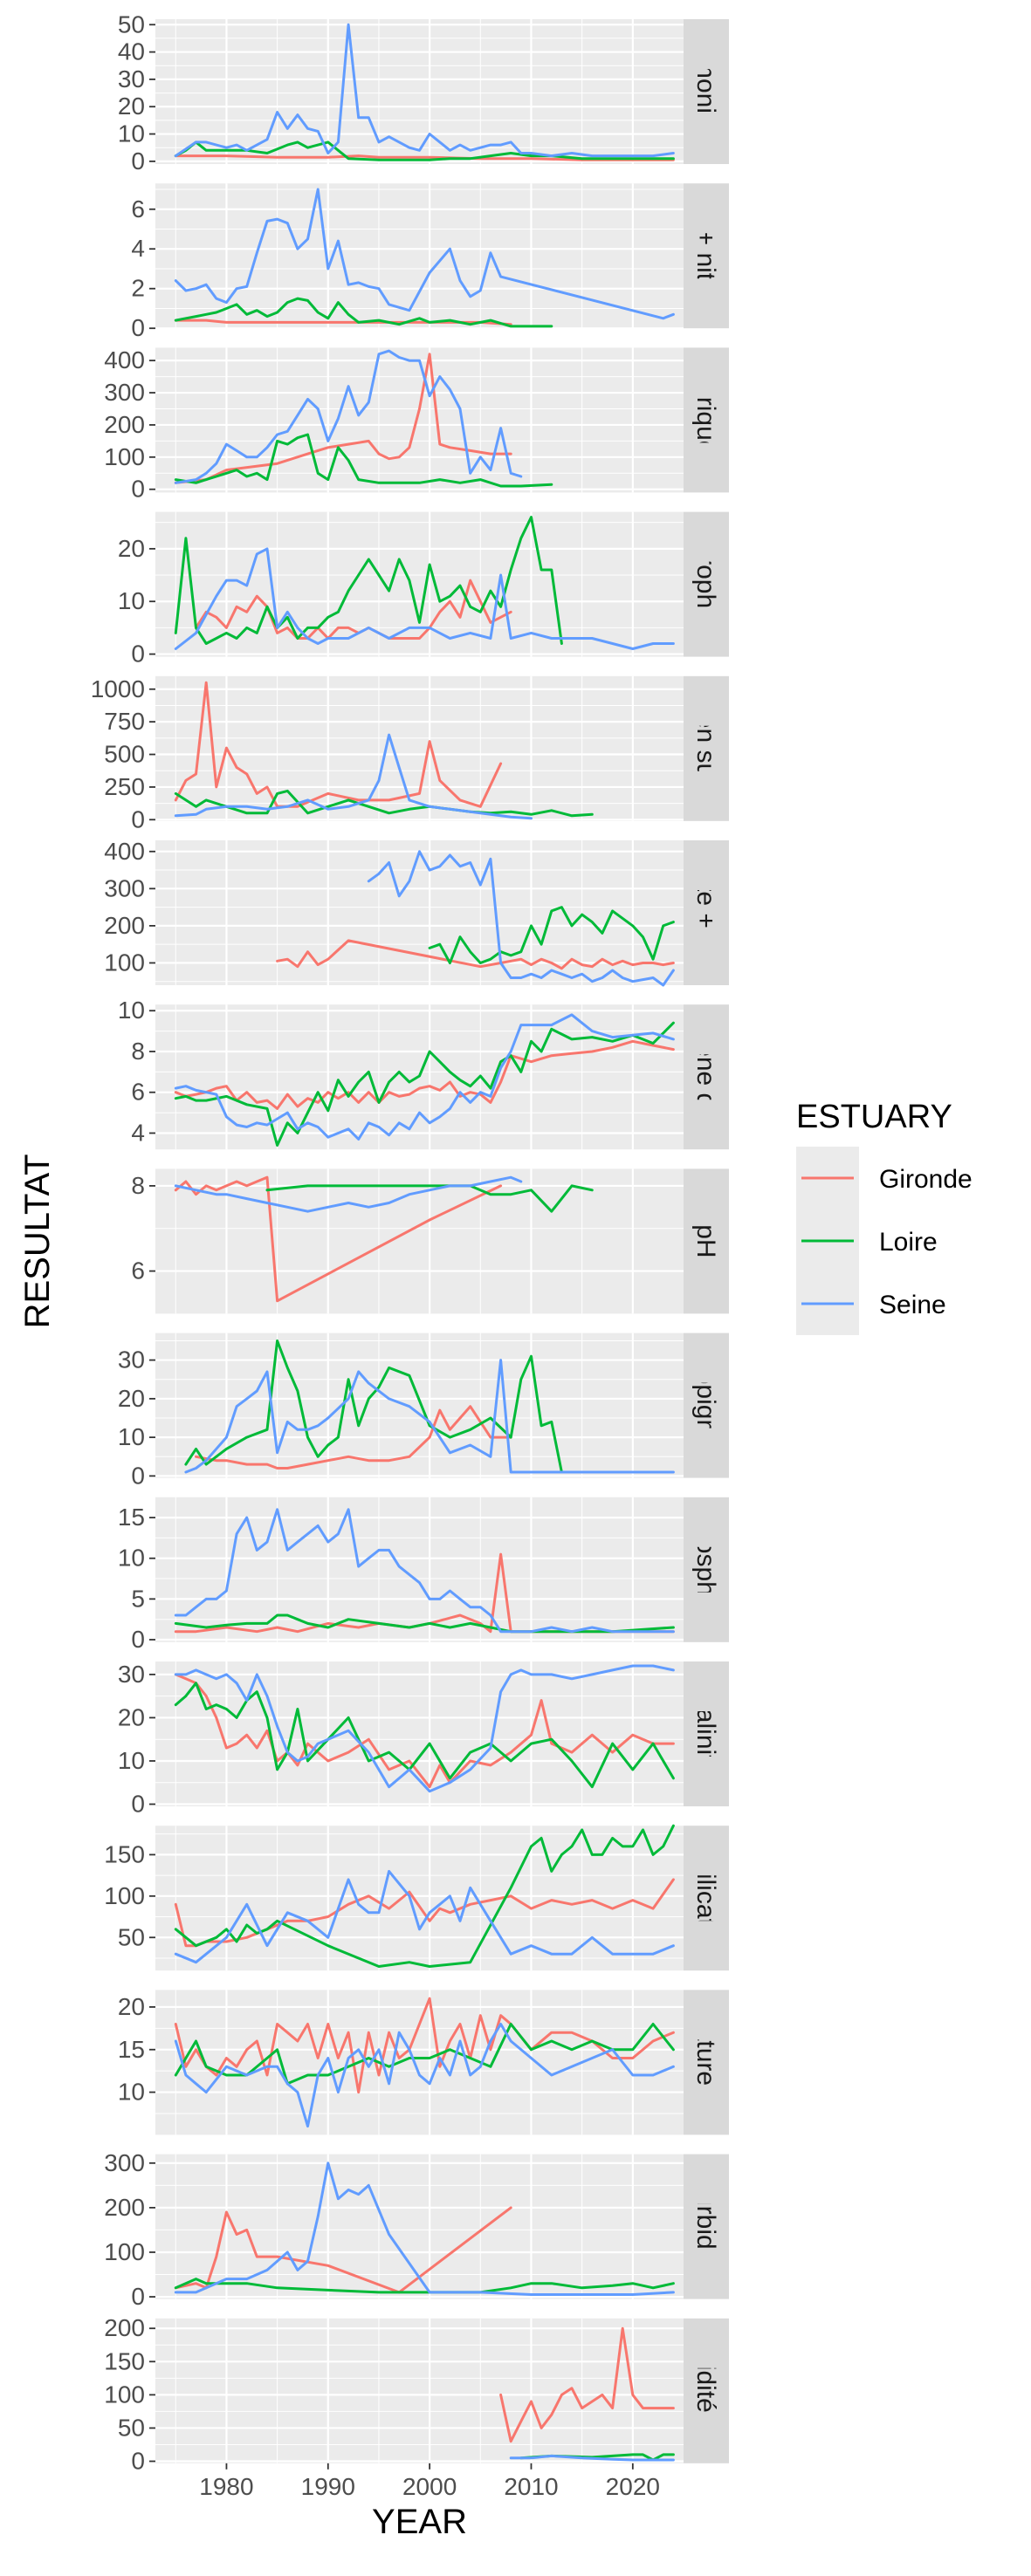  I want to click on legend-label: Seine, so click(913, 1305).